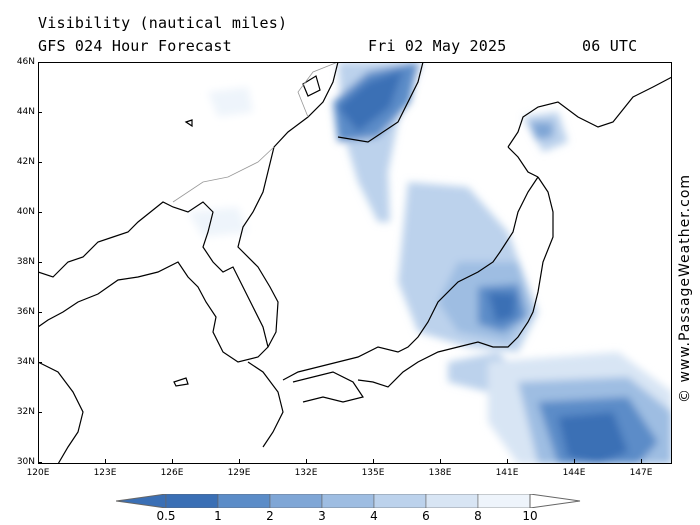  What do you see at coordinates (507, 473) in the screenshot?
I see `lon-label: 141E` at bounding box center [507, 473].